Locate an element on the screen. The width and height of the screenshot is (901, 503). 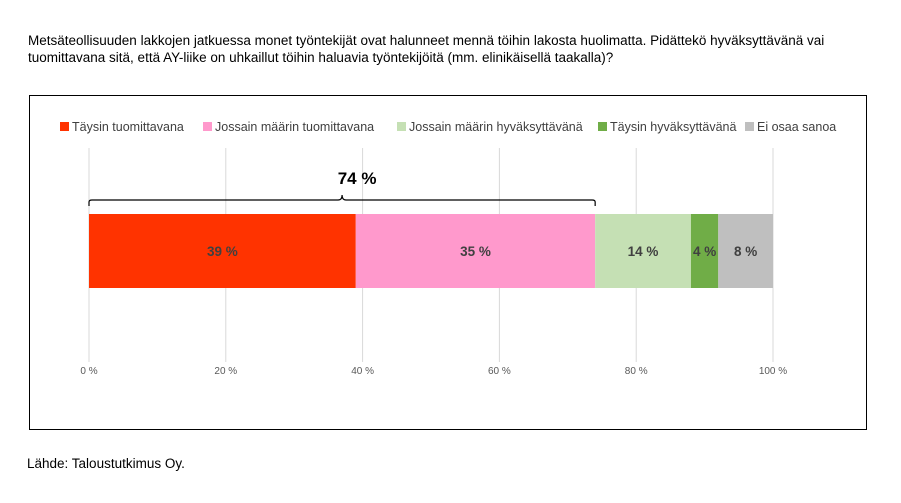
legend-label: Täysin hyväksyttävänä is located at coordinates (673, 127).